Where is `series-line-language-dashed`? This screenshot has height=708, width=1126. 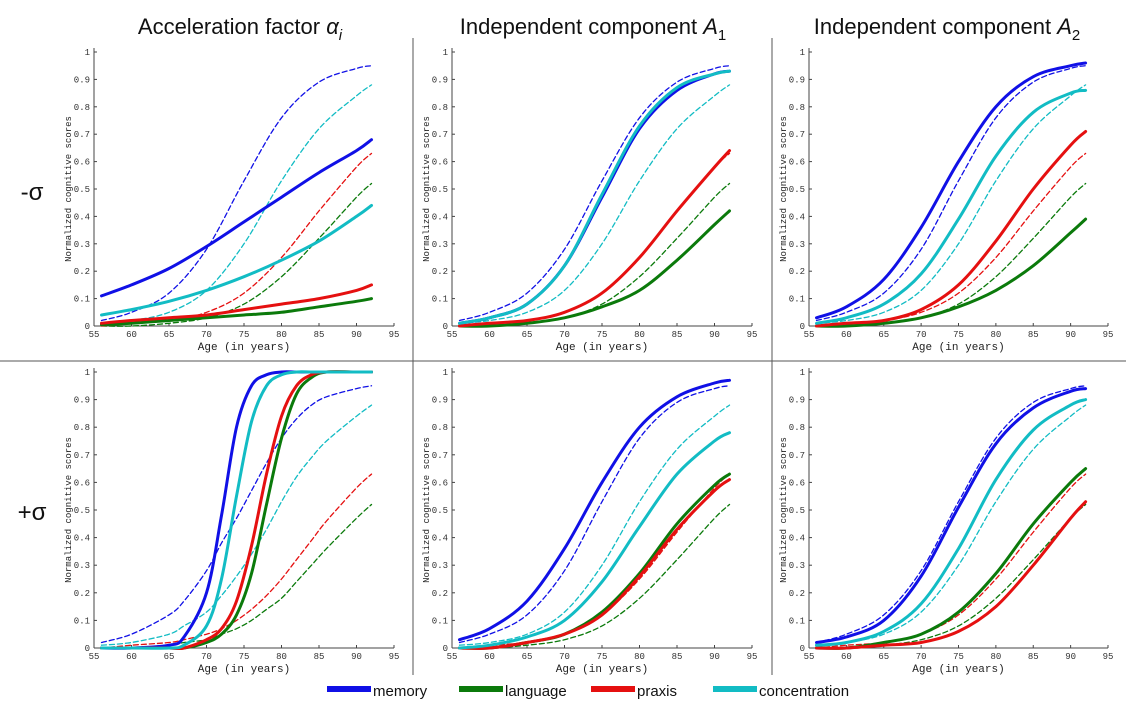 series-line-language-dashed is located at coordinates (236, 254).